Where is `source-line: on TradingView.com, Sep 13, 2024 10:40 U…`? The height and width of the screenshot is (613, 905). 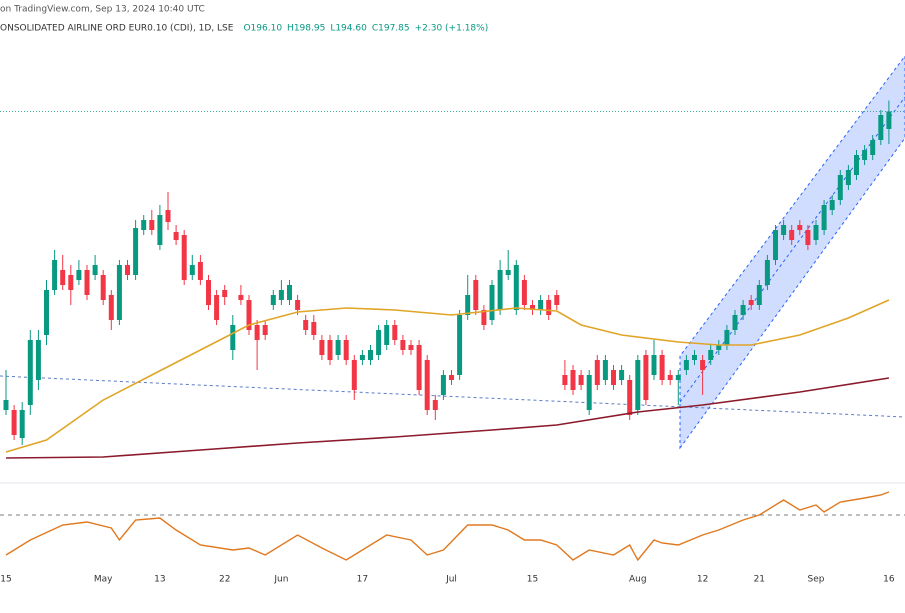
source-line: on TradingView.com, Sep 13, 2024 10:40 U… is located at coordinates (102, 10).